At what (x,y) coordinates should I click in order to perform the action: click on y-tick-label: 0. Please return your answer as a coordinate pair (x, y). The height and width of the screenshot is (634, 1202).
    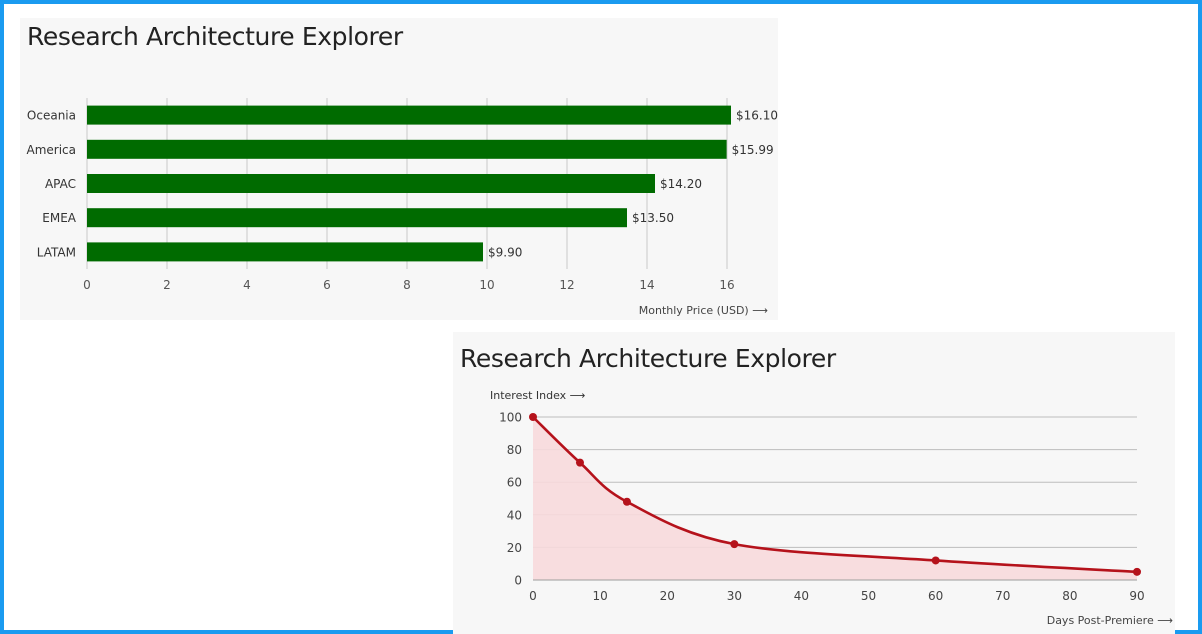
    Looking at the image, I should click on (518, 581).